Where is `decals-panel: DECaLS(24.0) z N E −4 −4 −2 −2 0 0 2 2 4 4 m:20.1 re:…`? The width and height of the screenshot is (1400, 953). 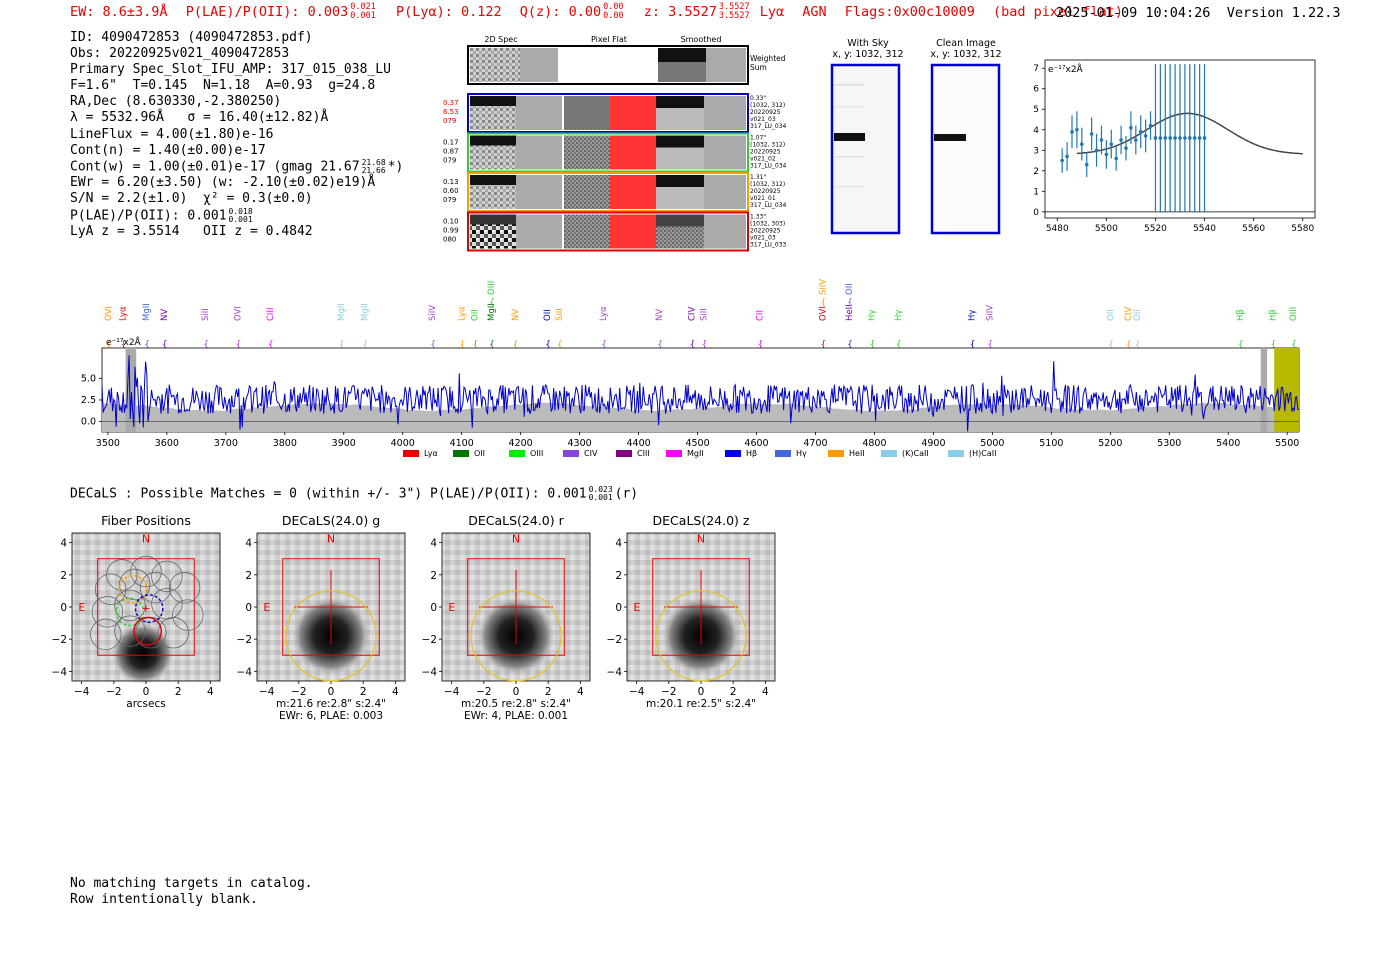
decals-panel: DECaLS(24.0) z N E −4 −4 −2 −2 0 0 2 2 4 4 m:20.1 re:… is located at coordinates (691, 611).